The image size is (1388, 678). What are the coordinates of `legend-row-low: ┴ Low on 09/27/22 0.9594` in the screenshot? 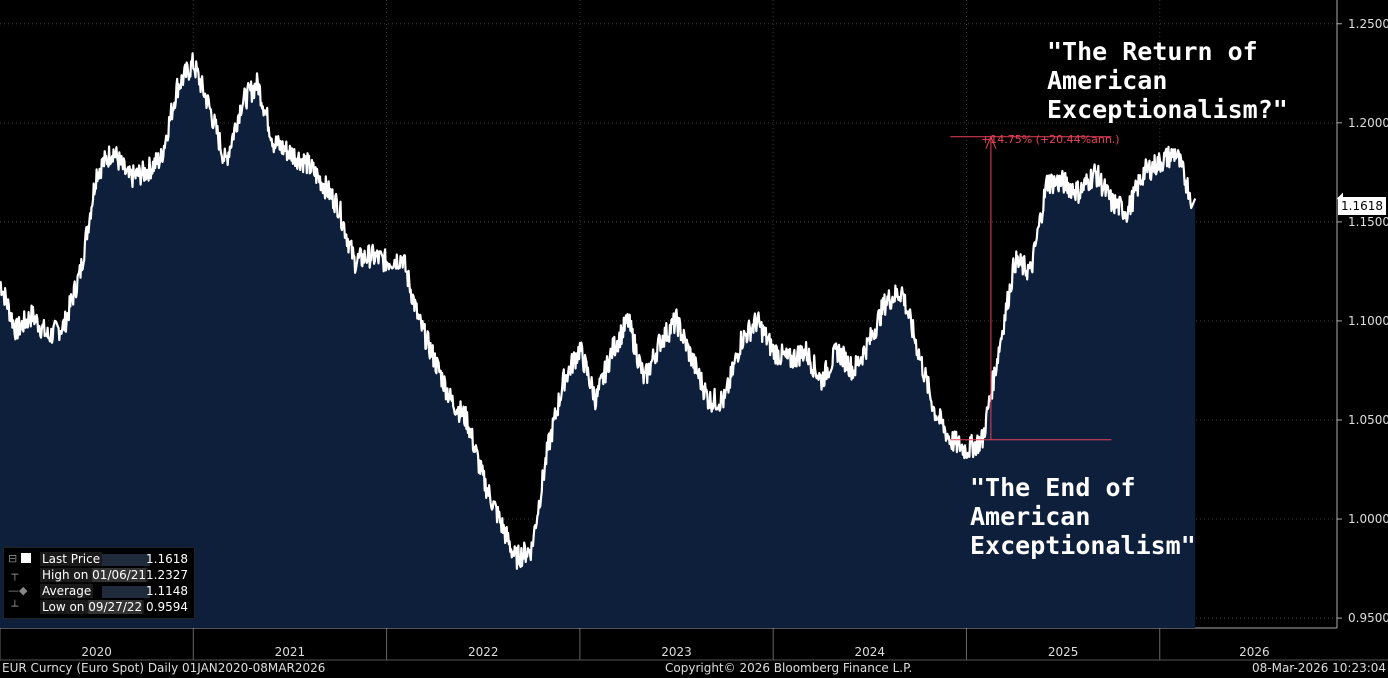 It's located at (99, 608).